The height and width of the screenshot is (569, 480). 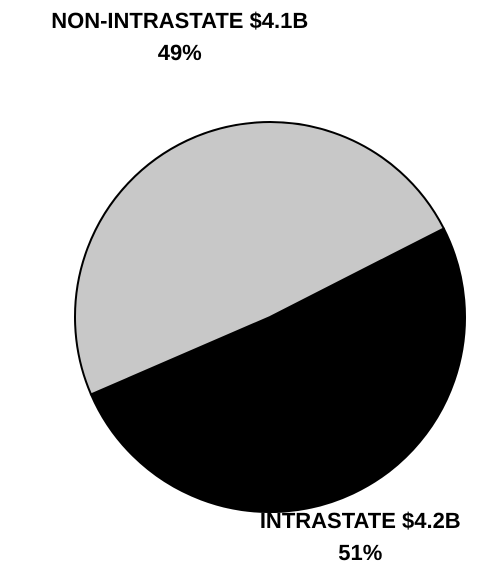 What do you see at coordinates (360, 552) in the screenshot?
I see `data-label: 51%` at bounding box center [360, 552].